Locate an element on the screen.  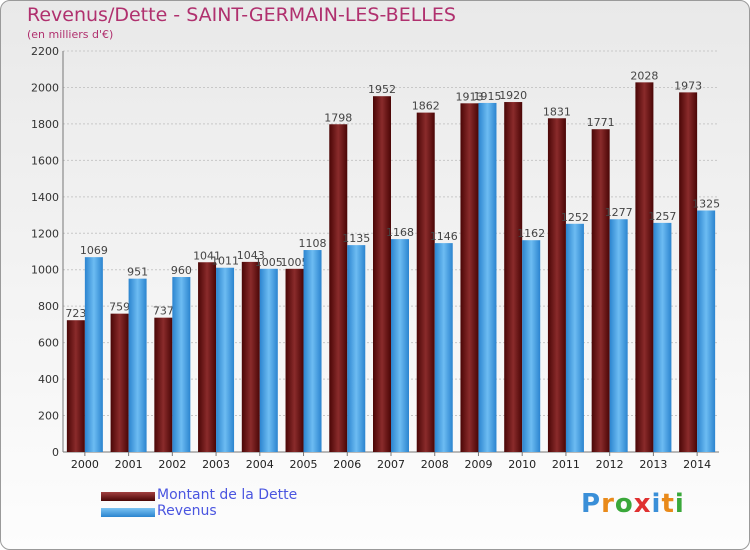
y-tick-label: 1400 is located at coordinates (45, 197).